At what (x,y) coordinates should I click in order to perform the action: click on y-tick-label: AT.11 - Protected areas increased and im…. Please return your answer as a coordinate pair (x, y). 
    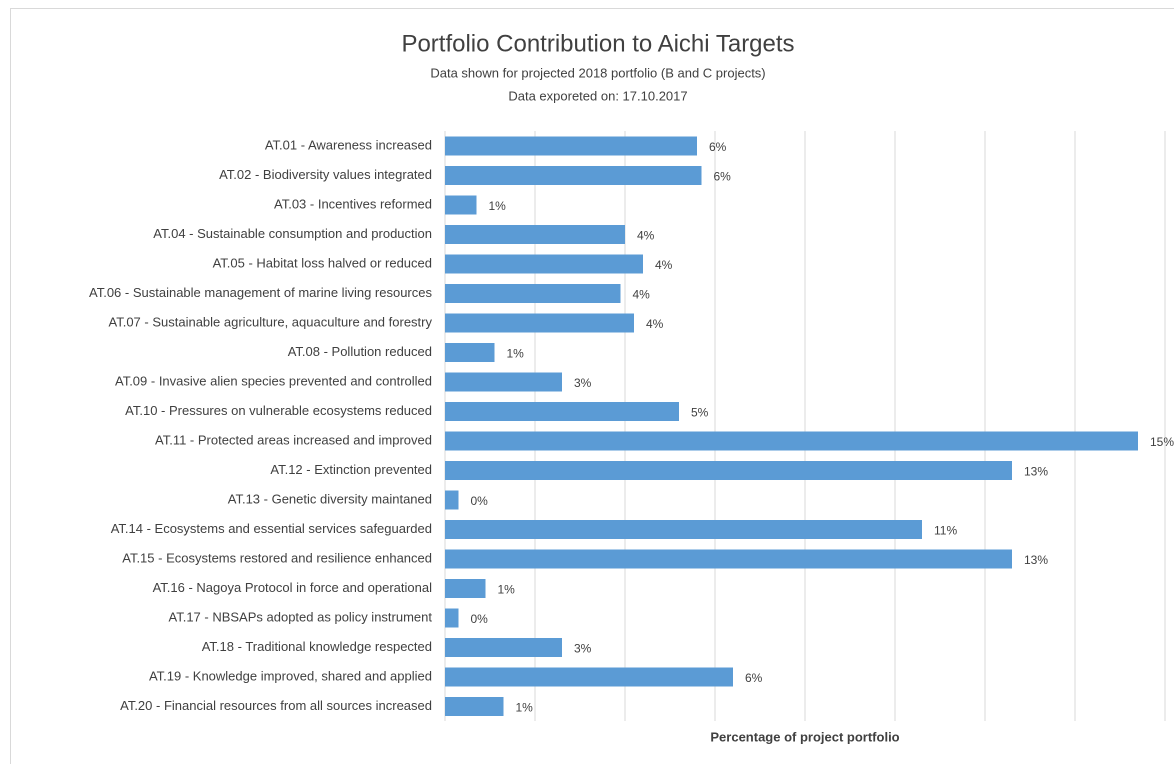
    Looking at the image, I should click on (293, 439).